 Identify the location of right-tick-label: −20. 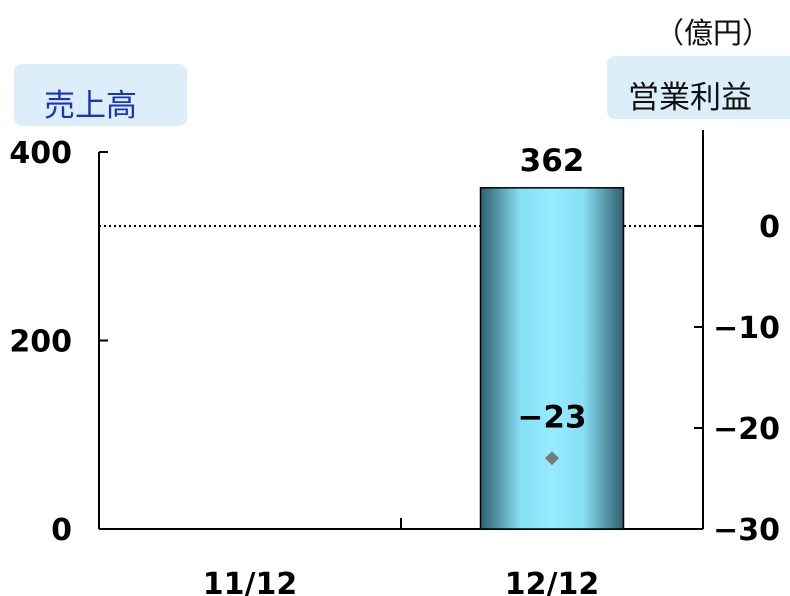
(746, 429).